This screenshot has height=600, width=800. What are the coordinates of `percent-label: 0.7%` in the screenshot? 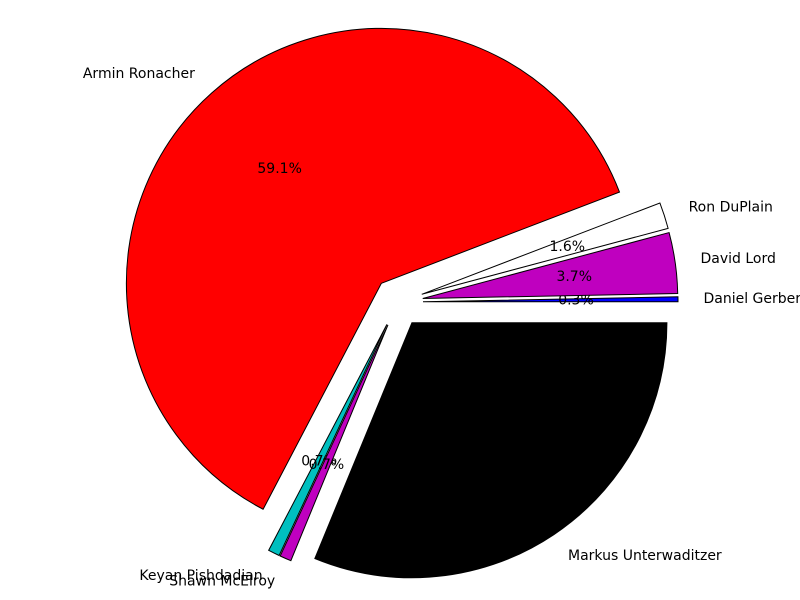 It's located at (327, 465).